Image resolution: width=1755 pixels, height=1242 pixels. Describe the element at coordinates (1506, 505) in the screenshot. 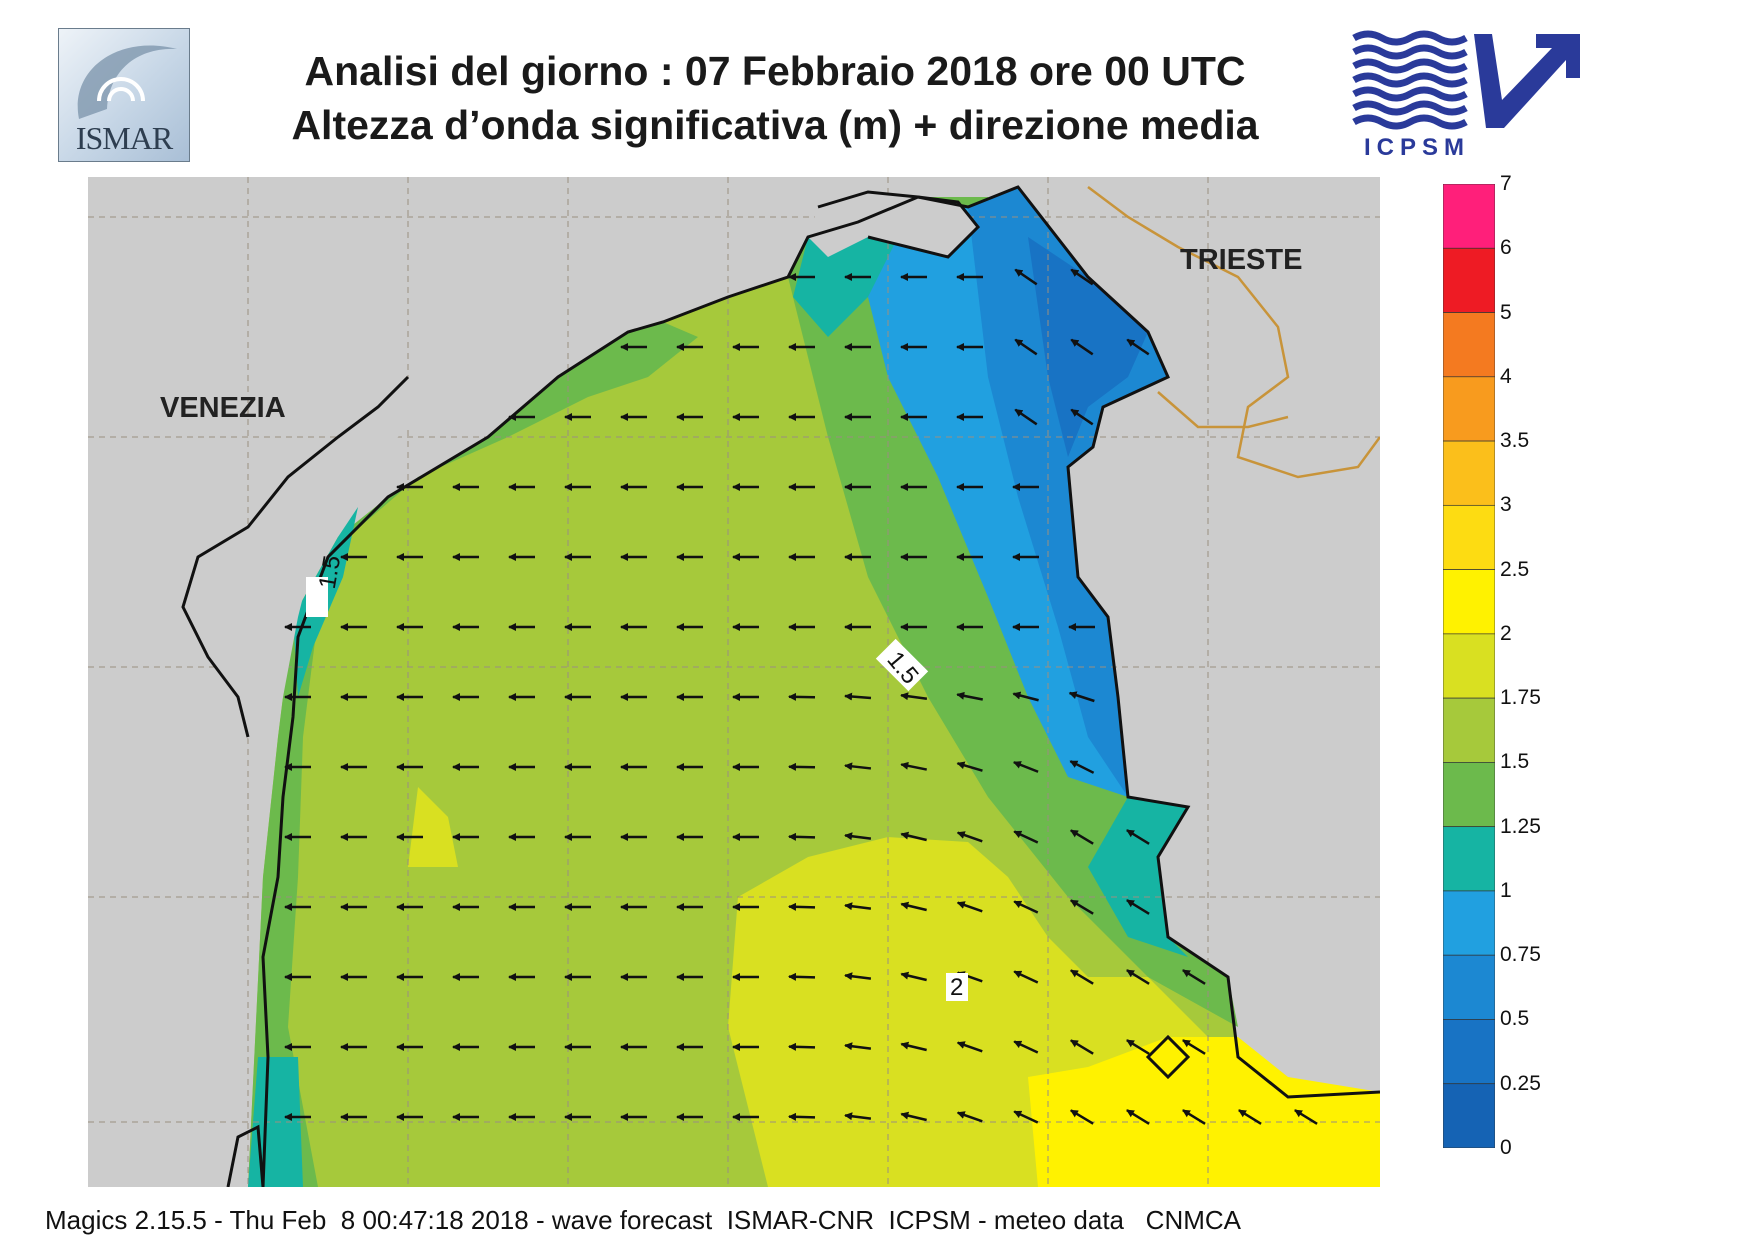

I see `colorbar-label: 3` at that location.